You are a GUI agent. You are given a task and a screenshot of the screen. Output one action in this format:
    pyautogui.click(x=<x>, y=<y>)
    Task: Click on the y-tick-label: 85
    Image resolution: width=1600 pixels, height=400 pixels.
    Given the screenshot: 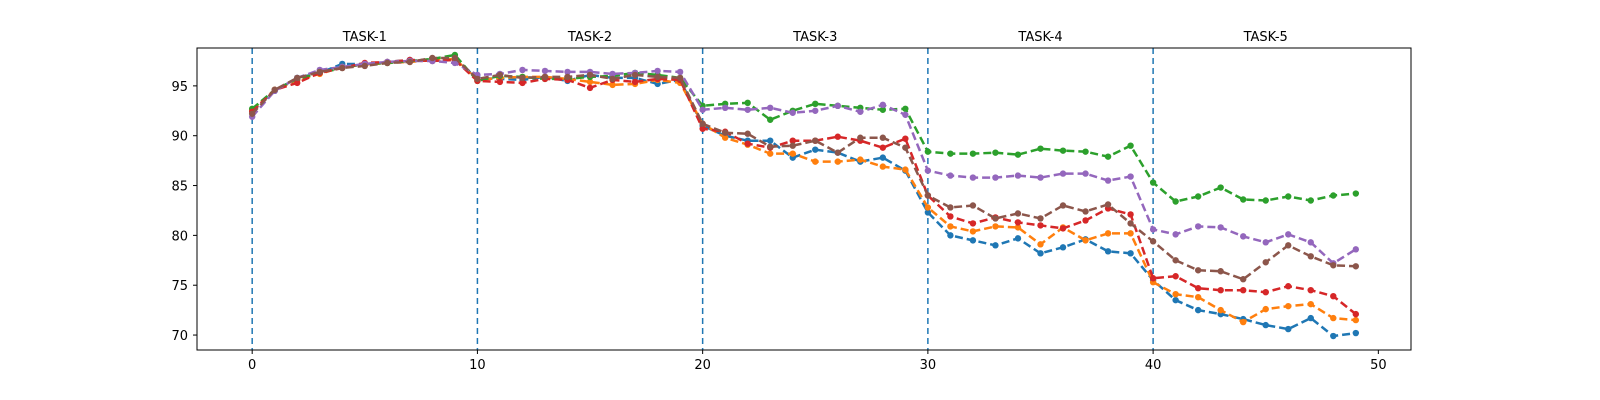 What is the action you would take?
    pyautogui.click(x=179, y=187)
    